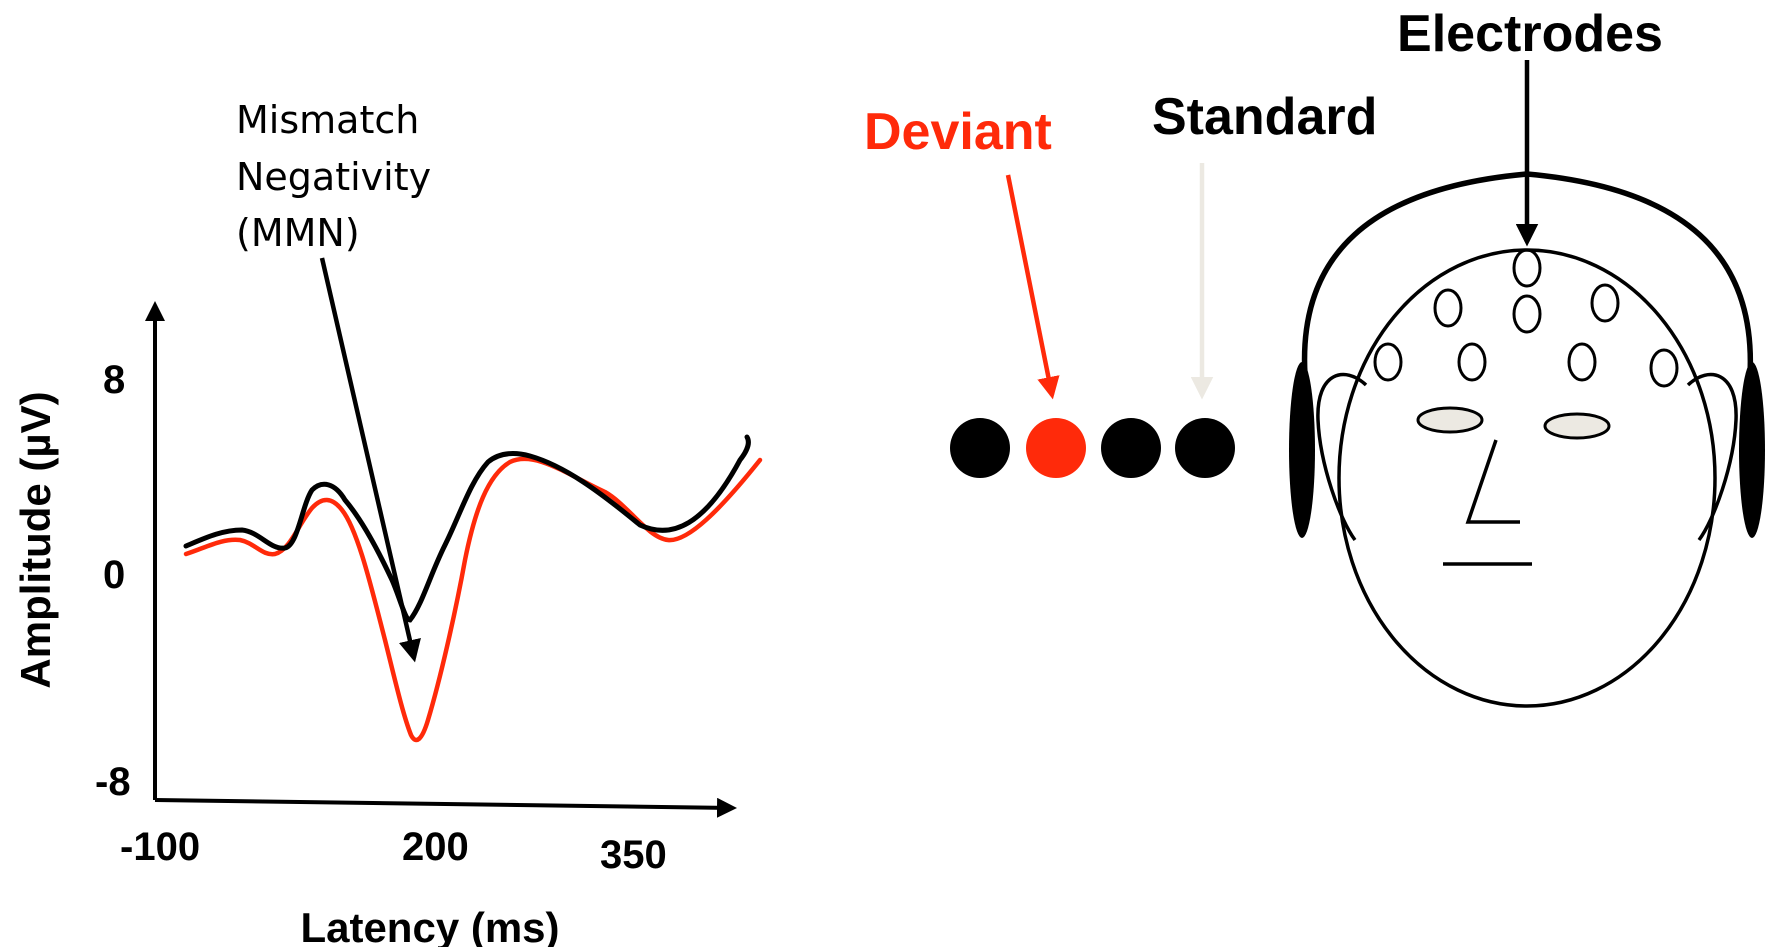 The height and width of the screenshot is (947, 1766). I want to click on deviant-waveform, so click(473, 599).